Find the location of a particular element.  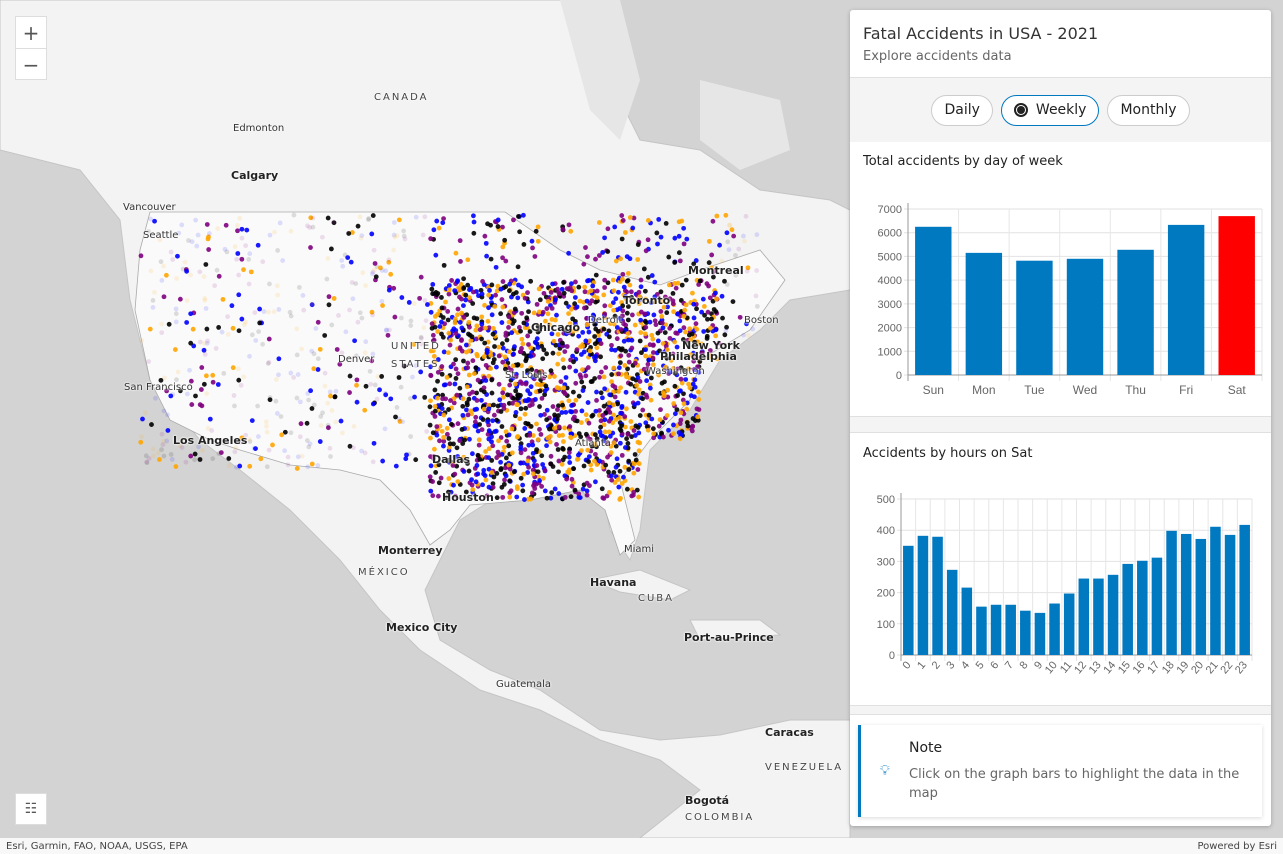

daily-button: Daily is located at coordinates (962, 110).